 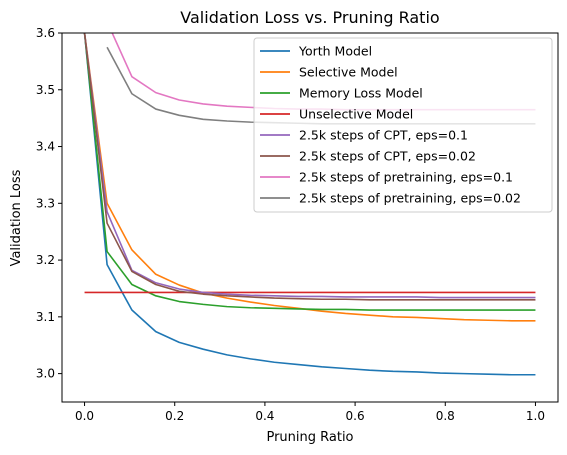 What do you see at coordinates (174, 416) in the screenshot?
I see `x-tick-label: 0.2` at bounding box center [174, 416].